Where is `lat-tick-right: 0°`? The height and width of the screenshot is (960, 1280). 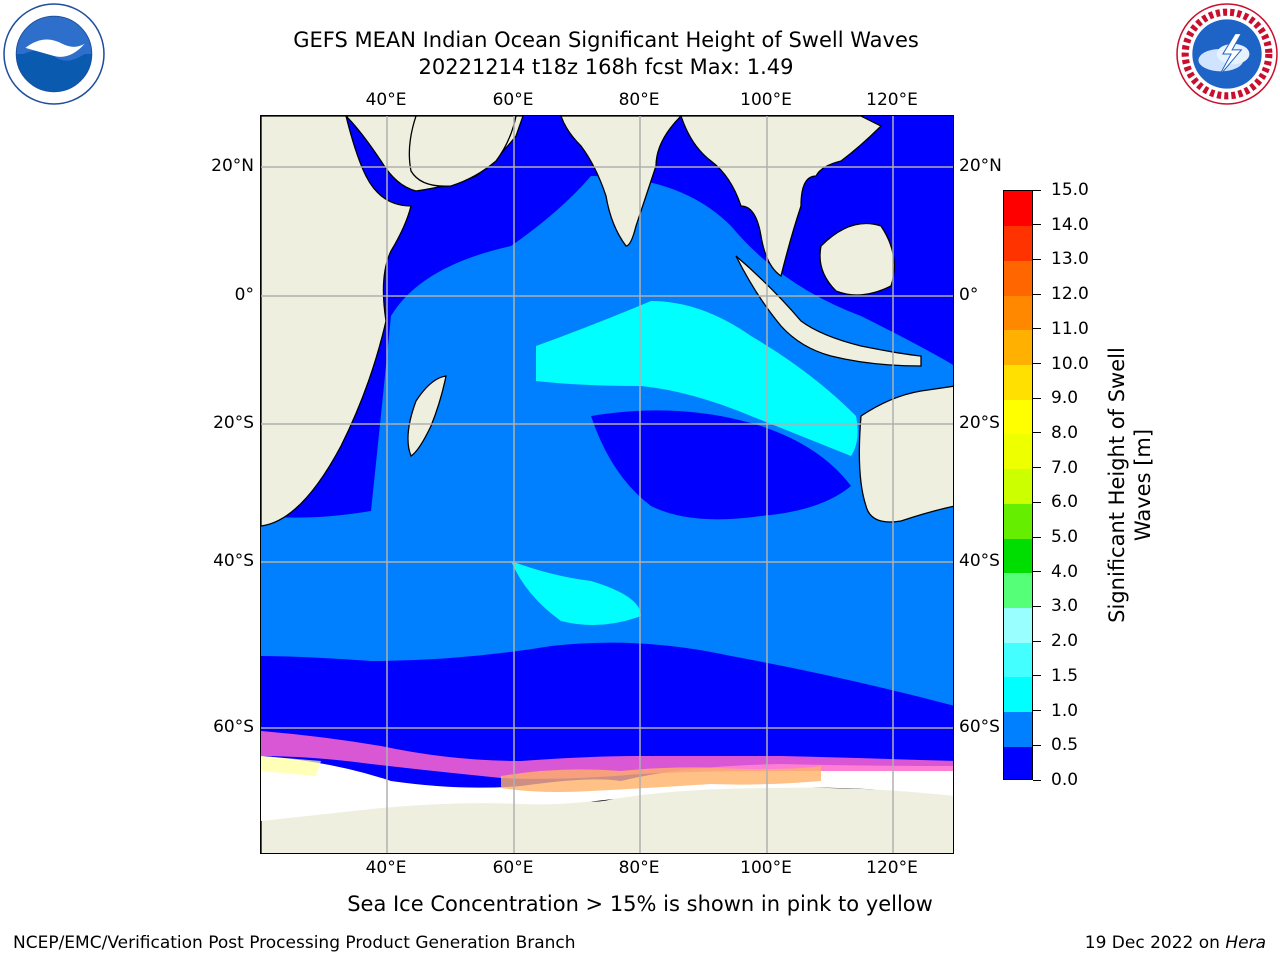
lat-tick-right: 0° is located at coordinates (969, 295).